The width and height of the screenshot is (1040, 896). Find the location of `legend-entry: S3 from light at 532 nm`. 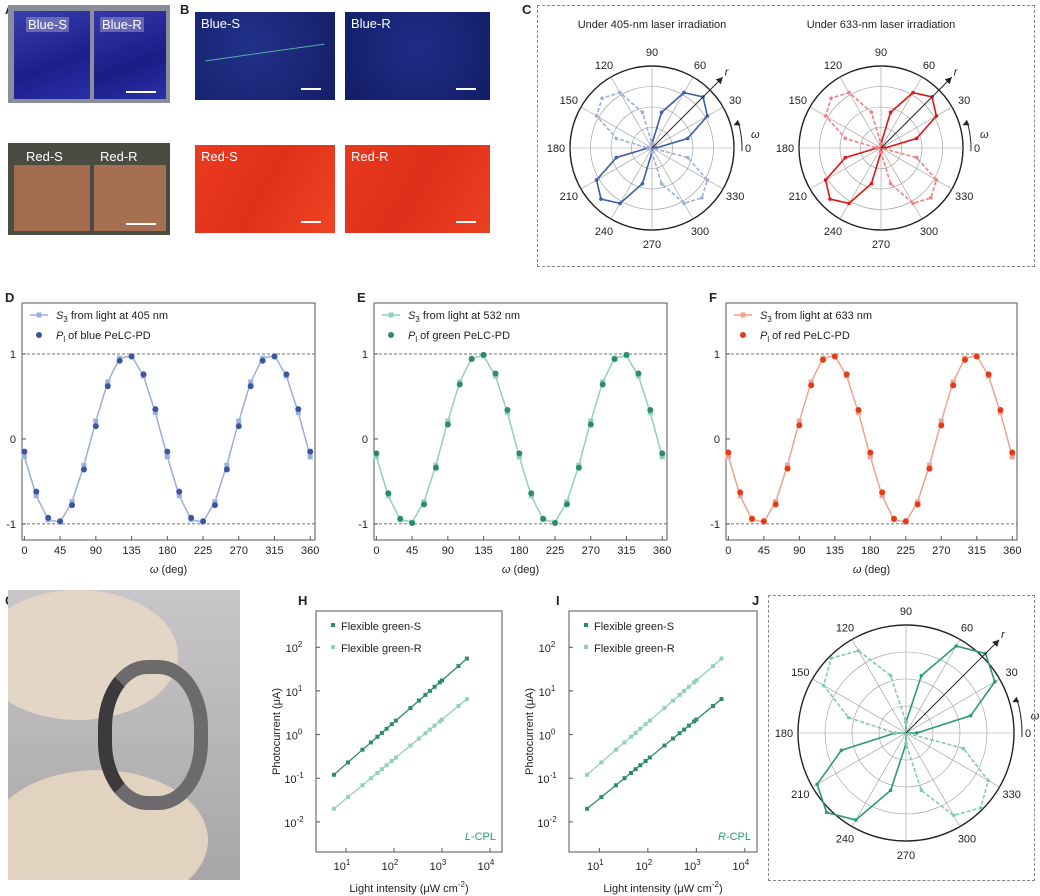

legend-entry: S3 from light at 532 nm is located at coordinates (464, 317).